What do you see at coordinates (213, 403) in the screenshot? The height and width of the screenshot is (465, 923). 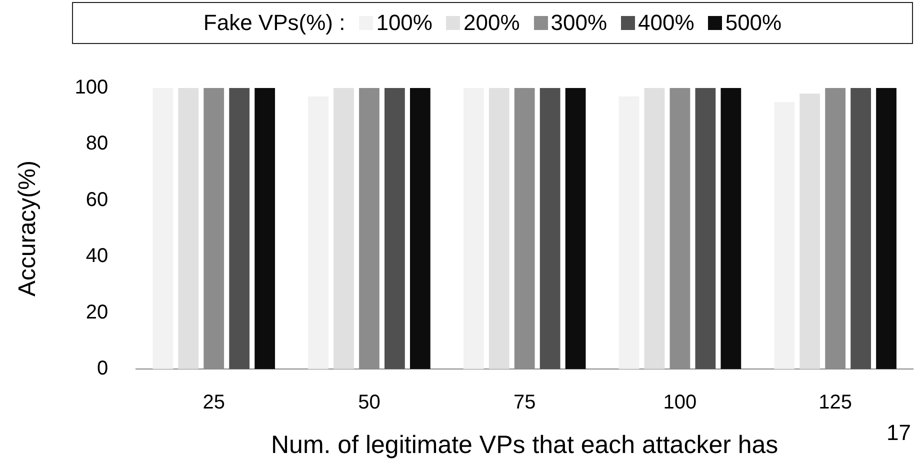 I see `x-tick-label: 25` at bounding box center [213, 403].